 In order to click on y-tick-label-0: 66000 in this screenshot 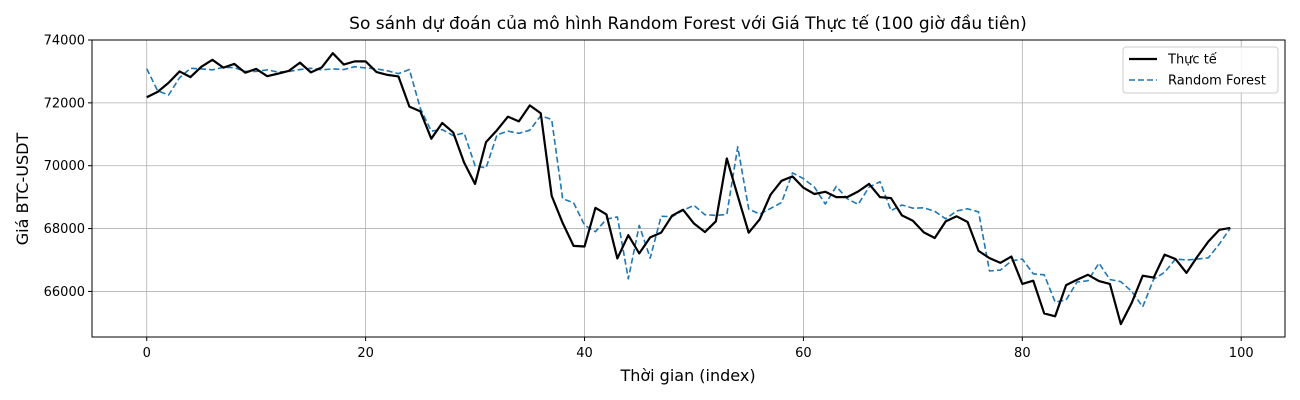, I will do `click(64, 292)`.